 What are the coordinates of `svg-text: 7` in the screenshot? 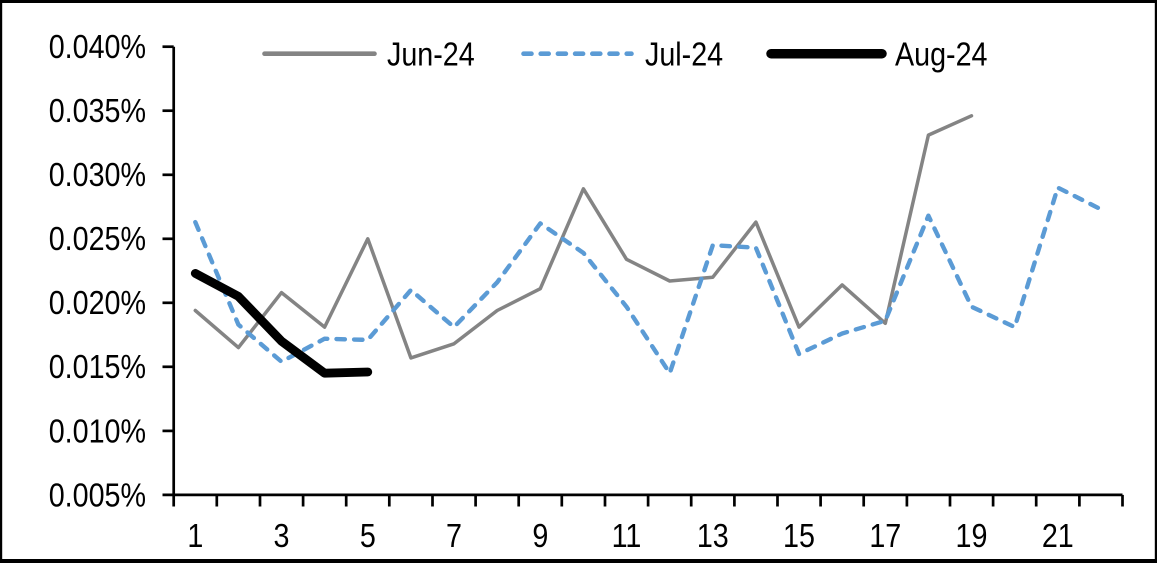 It's located at (454, 535).